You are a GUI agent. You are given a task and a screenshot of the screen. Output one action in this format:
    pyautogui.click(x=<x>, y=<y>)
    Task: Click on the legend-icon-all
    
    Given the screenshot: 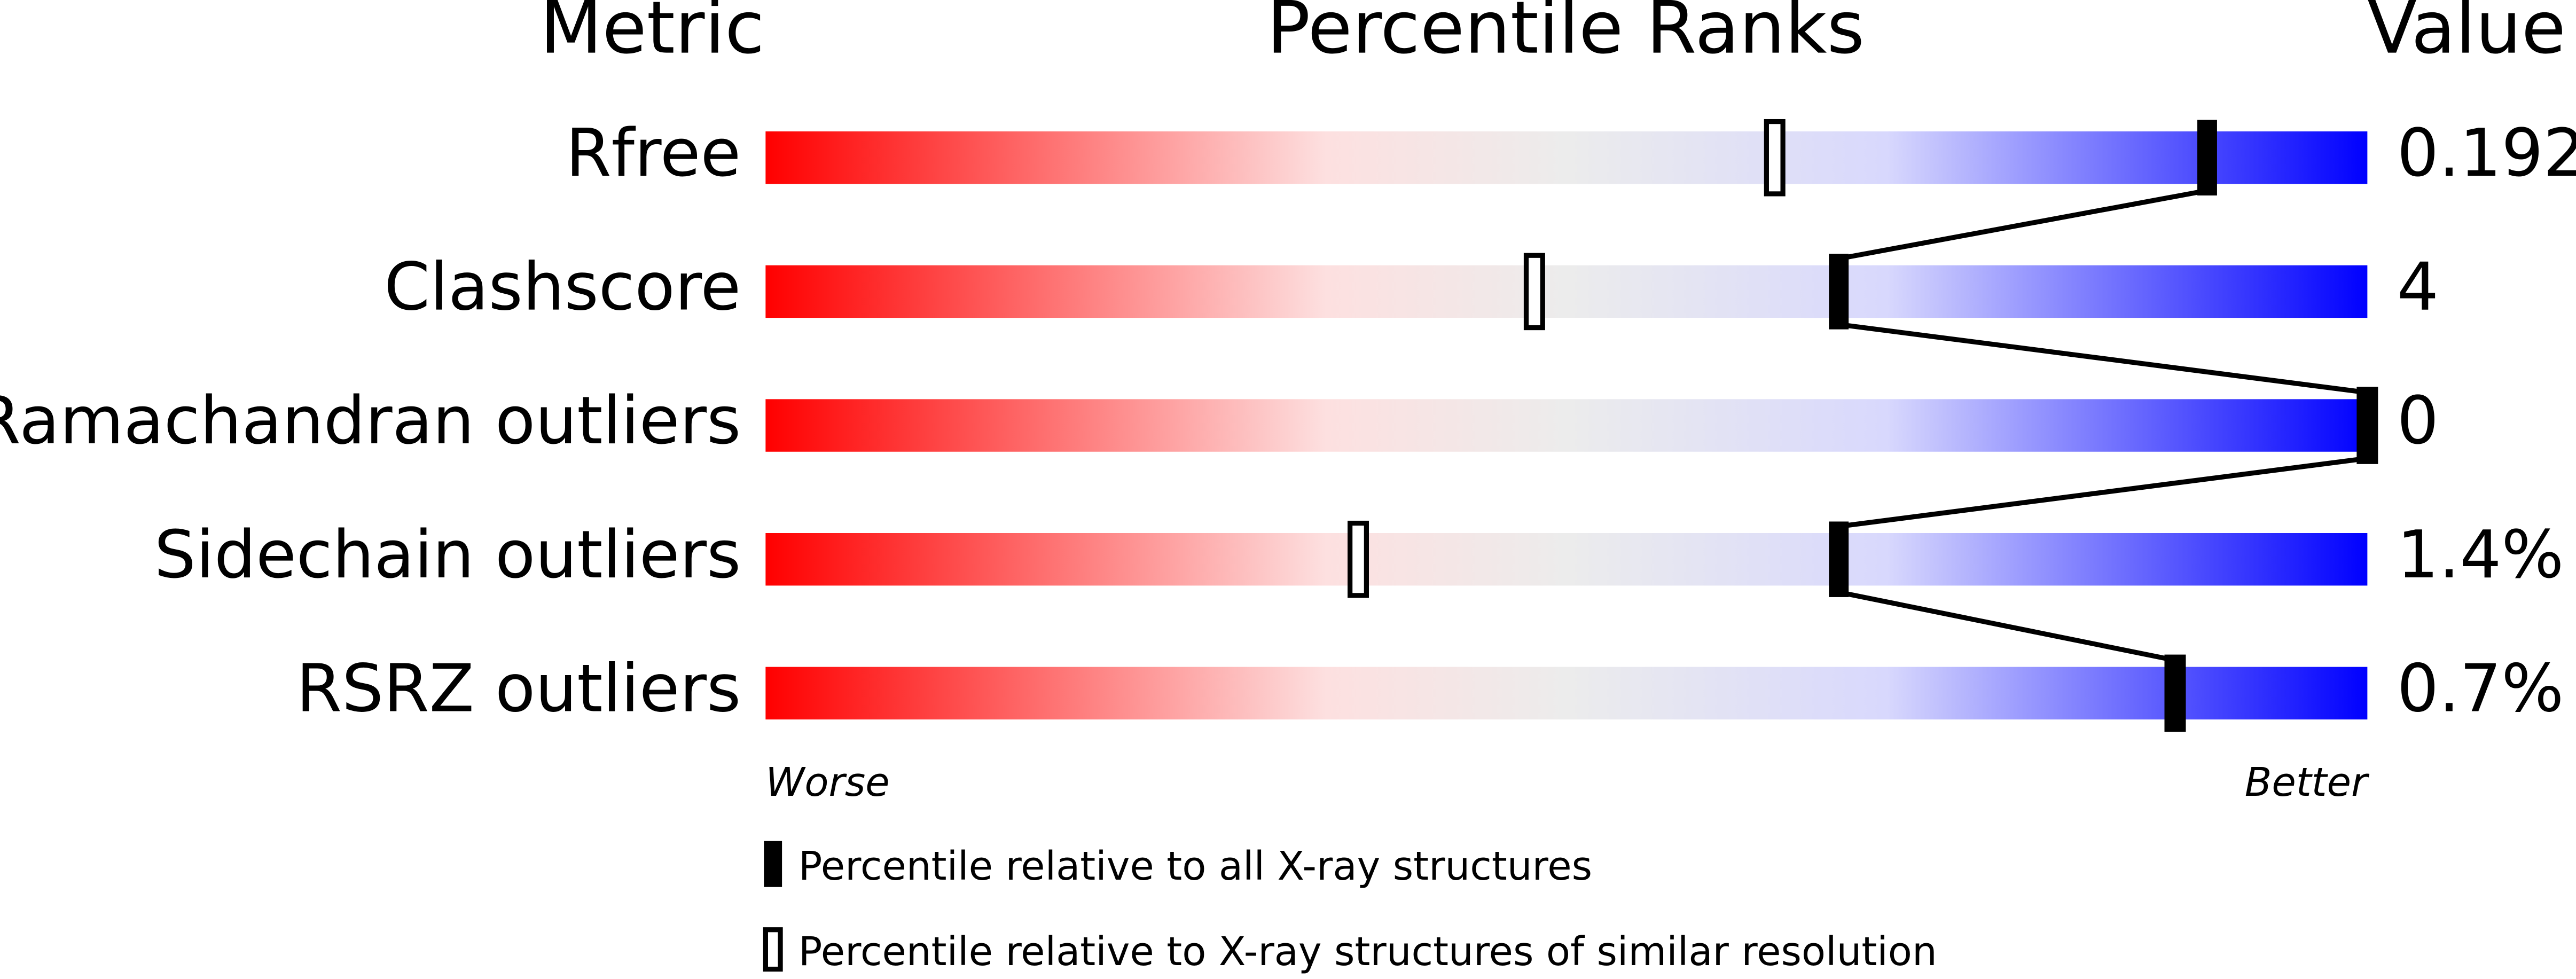 What is the action you would take?
    pyautogui.click(x=773, y=864)
    